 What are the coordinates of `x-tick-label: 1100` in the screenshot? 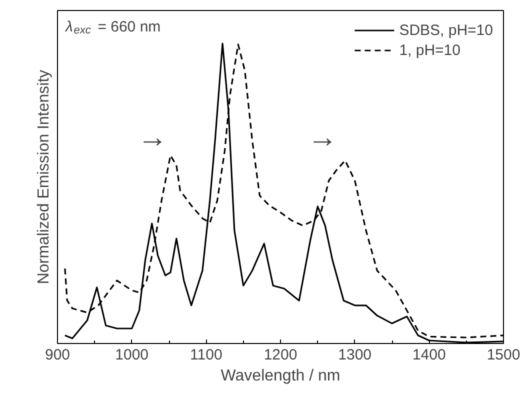 It's located at (206, 355).